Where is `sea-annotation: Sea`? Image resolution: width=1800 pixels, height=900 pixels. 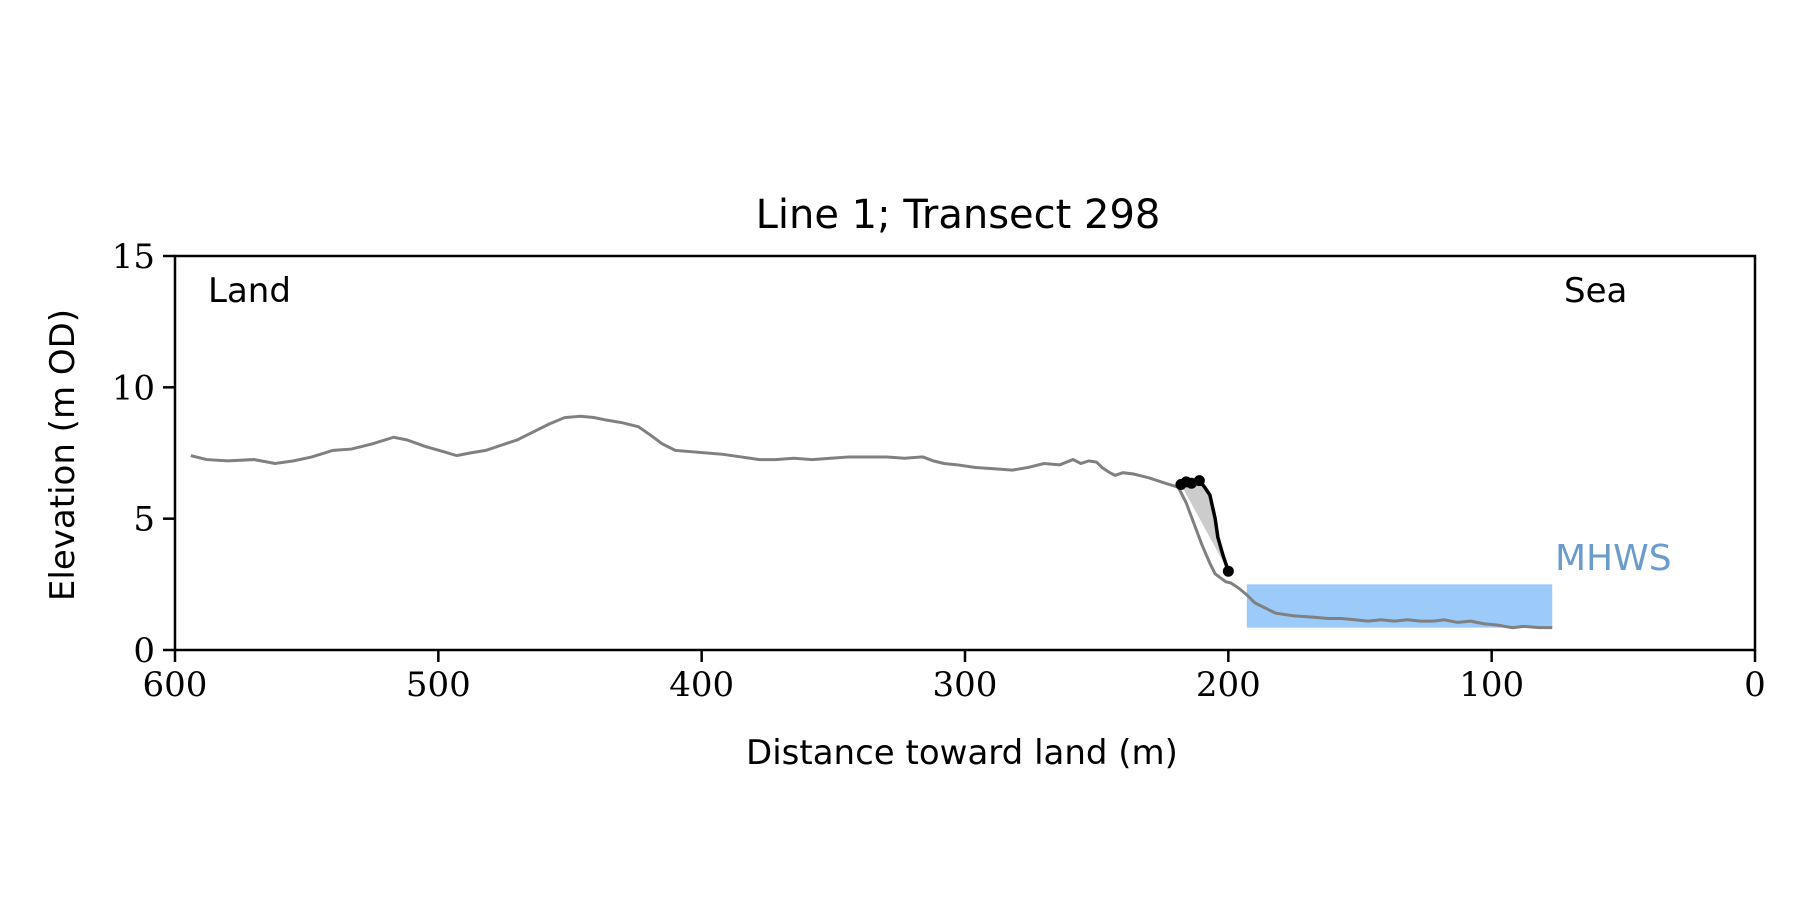 sea-annotation: Sea is located at coordinates (1595, 291).